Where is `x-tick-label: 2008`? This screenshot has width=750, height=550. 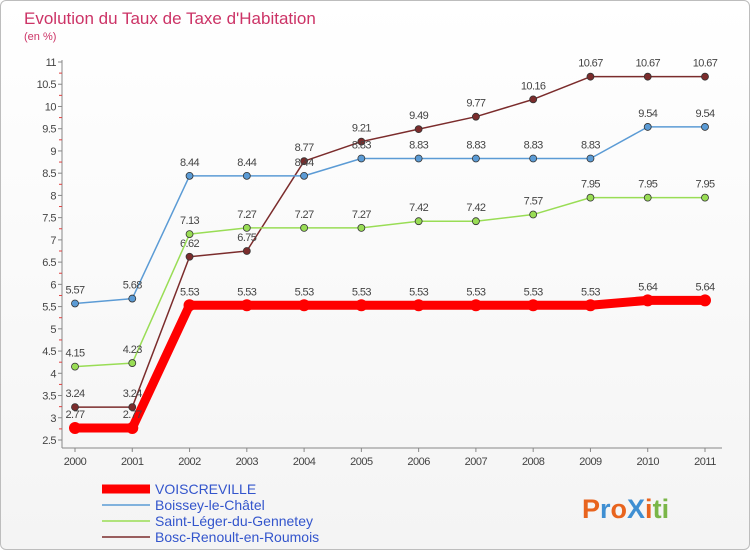 x-tick-label: 2008 is located at coordinates (533, 462).